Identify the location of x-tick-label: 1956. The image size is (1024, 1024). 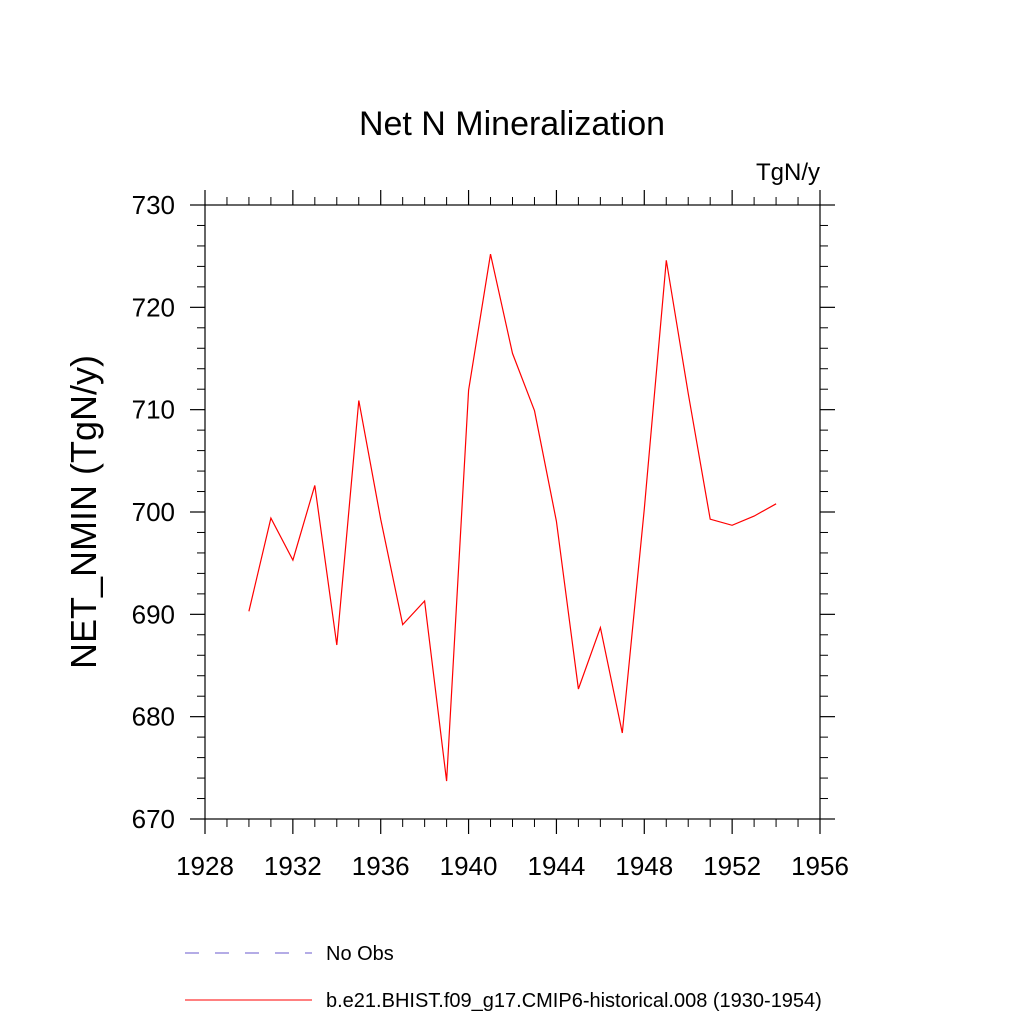
(820, 866).